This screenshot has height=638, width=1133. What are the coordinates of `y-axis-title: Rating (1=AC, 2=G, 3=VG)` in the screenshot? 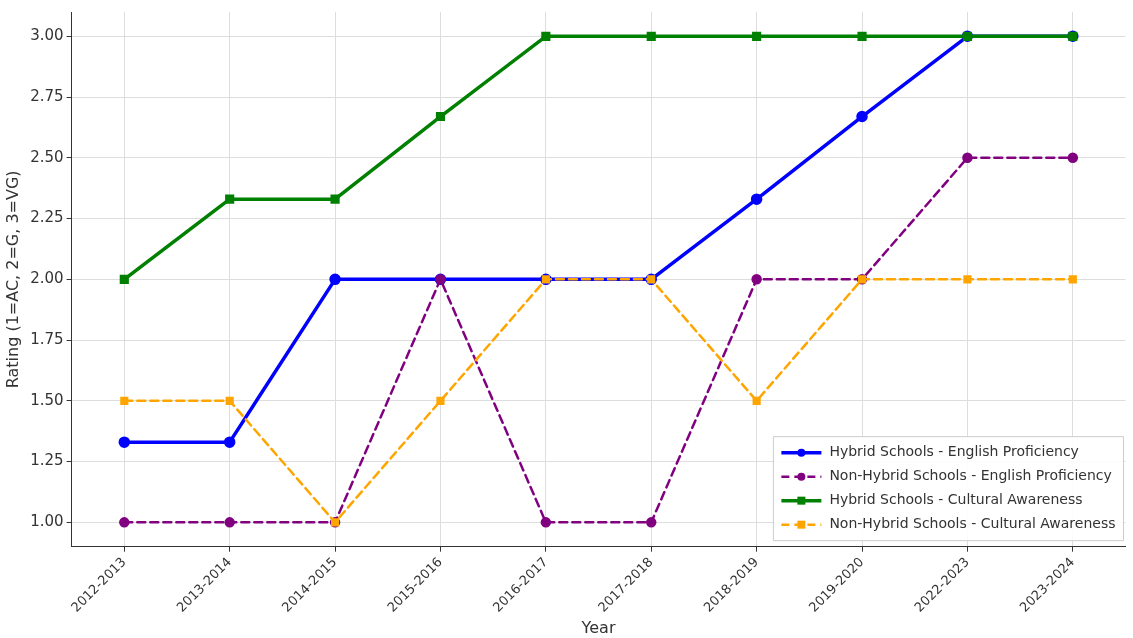 It's located at (12, 279).